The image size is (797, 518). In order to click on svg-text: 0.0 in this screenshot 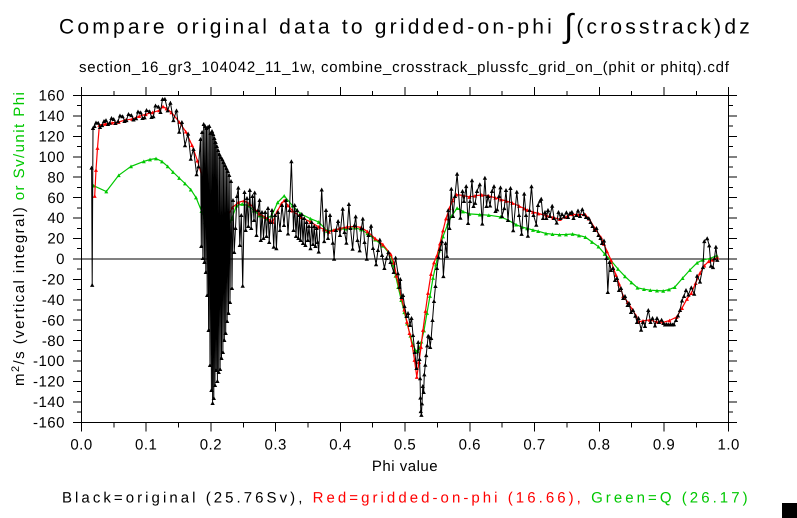, I will do `click(81, 445)`.